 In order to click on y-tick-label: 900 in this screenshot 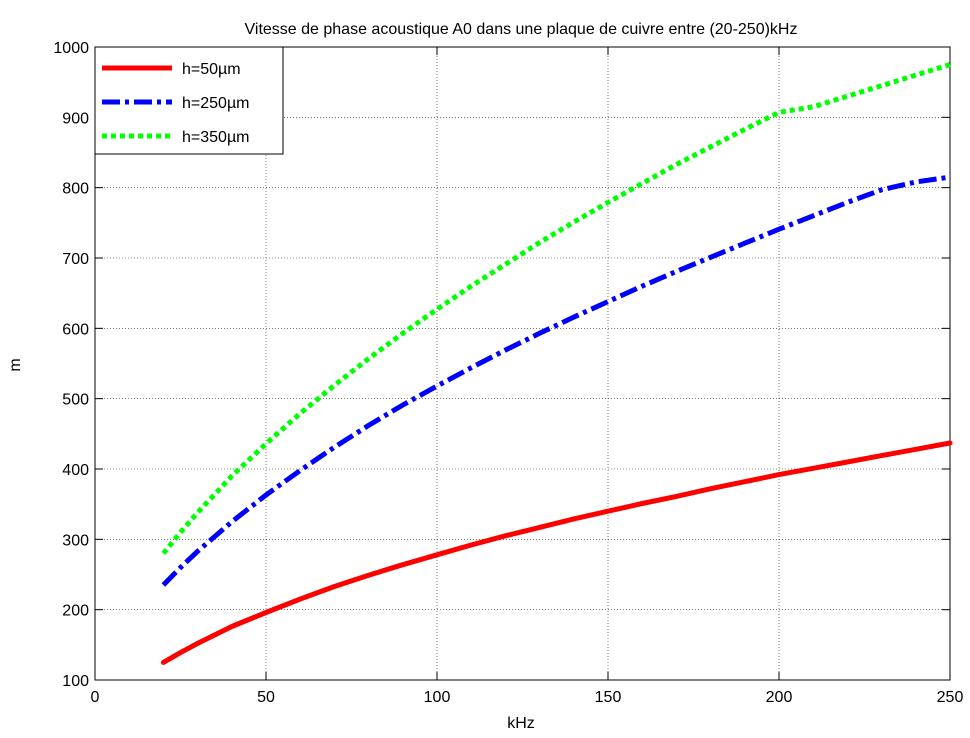, I will do `click(75, 118)`.